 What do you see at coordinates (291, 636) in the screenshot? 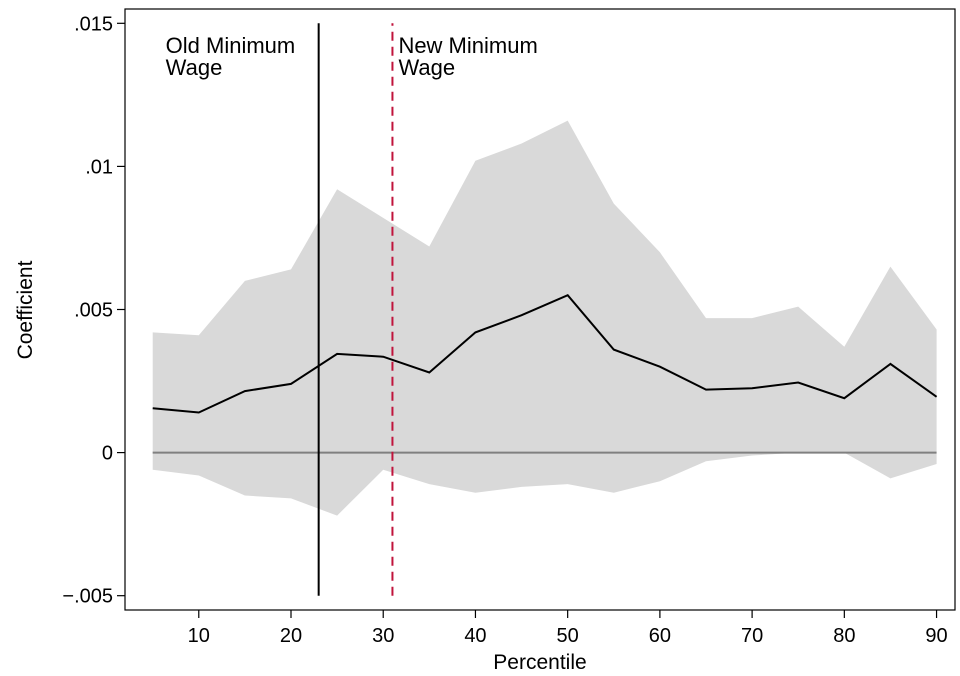
I see `x-tick-label: 20` at bounding box center [291, 636].